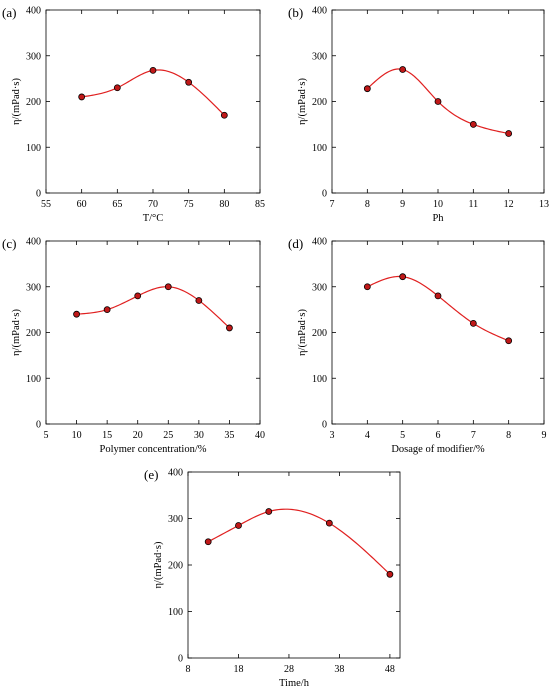  I want to click on x-tick-label-a: 85, so click(260, 204).